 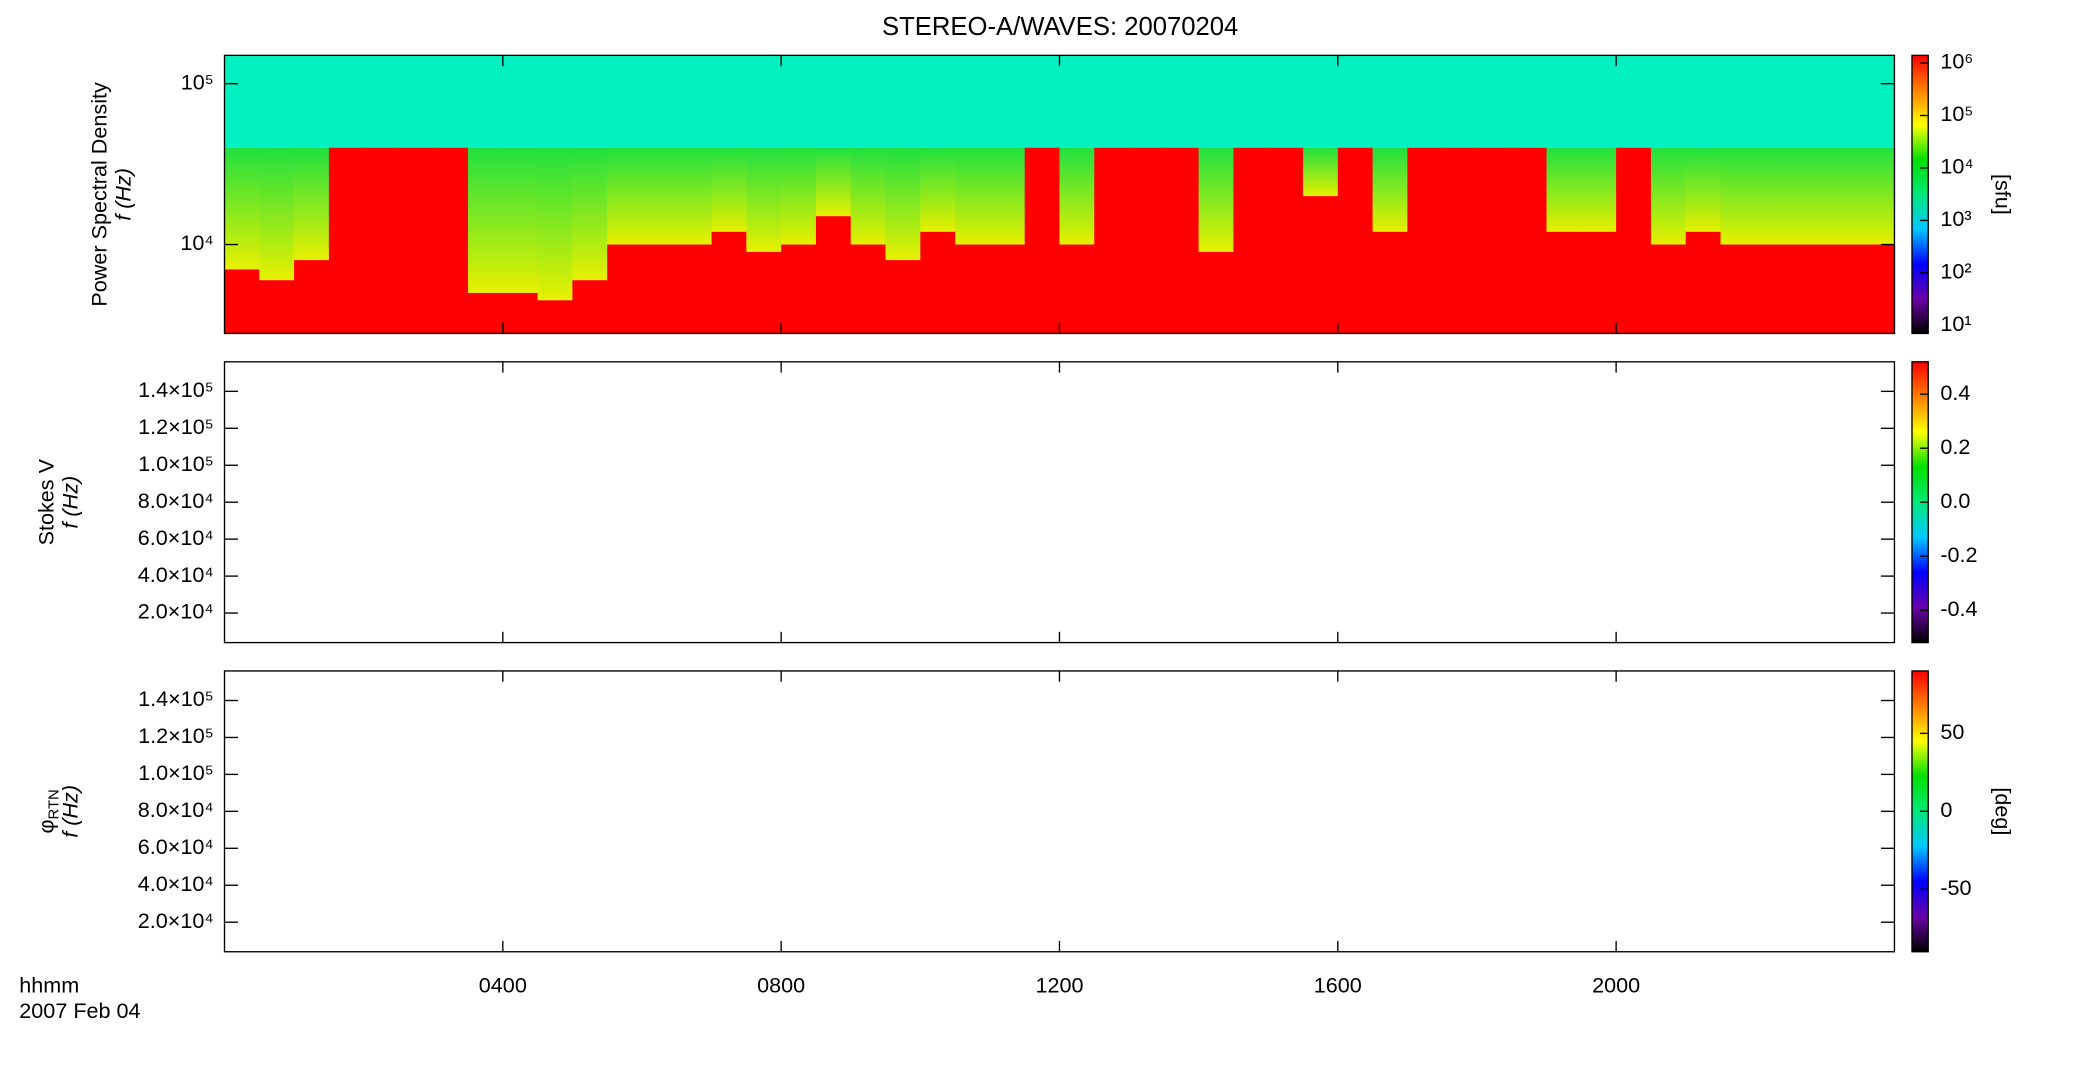 What do you see at coordinates (1958, 608) in the screenshot?
I see `colorbar-tick-label: -0.4` at bounding box center [1958, 608].